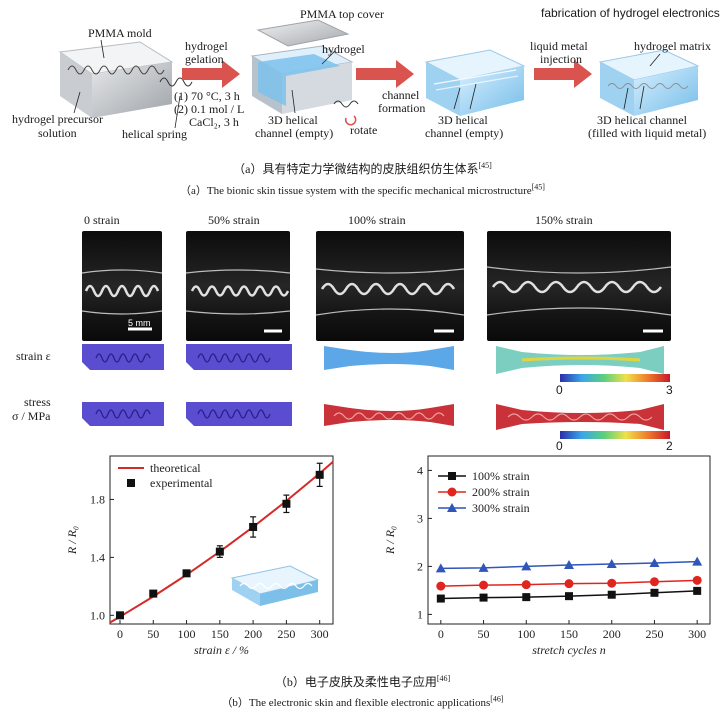 The image size is (725, 715). I want to click on label-liquid-metal-2: injection, so click(561, 59).